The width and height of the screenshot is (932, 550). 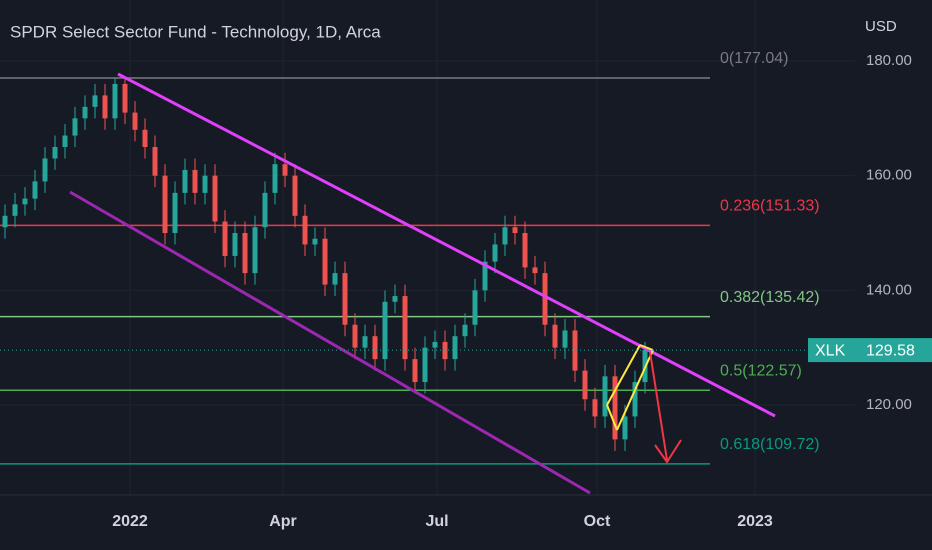 What do you see at coordinates (755, 521) in the screenshot?
I see `x-tick-label: 2023` at bounding box center [755, 521].